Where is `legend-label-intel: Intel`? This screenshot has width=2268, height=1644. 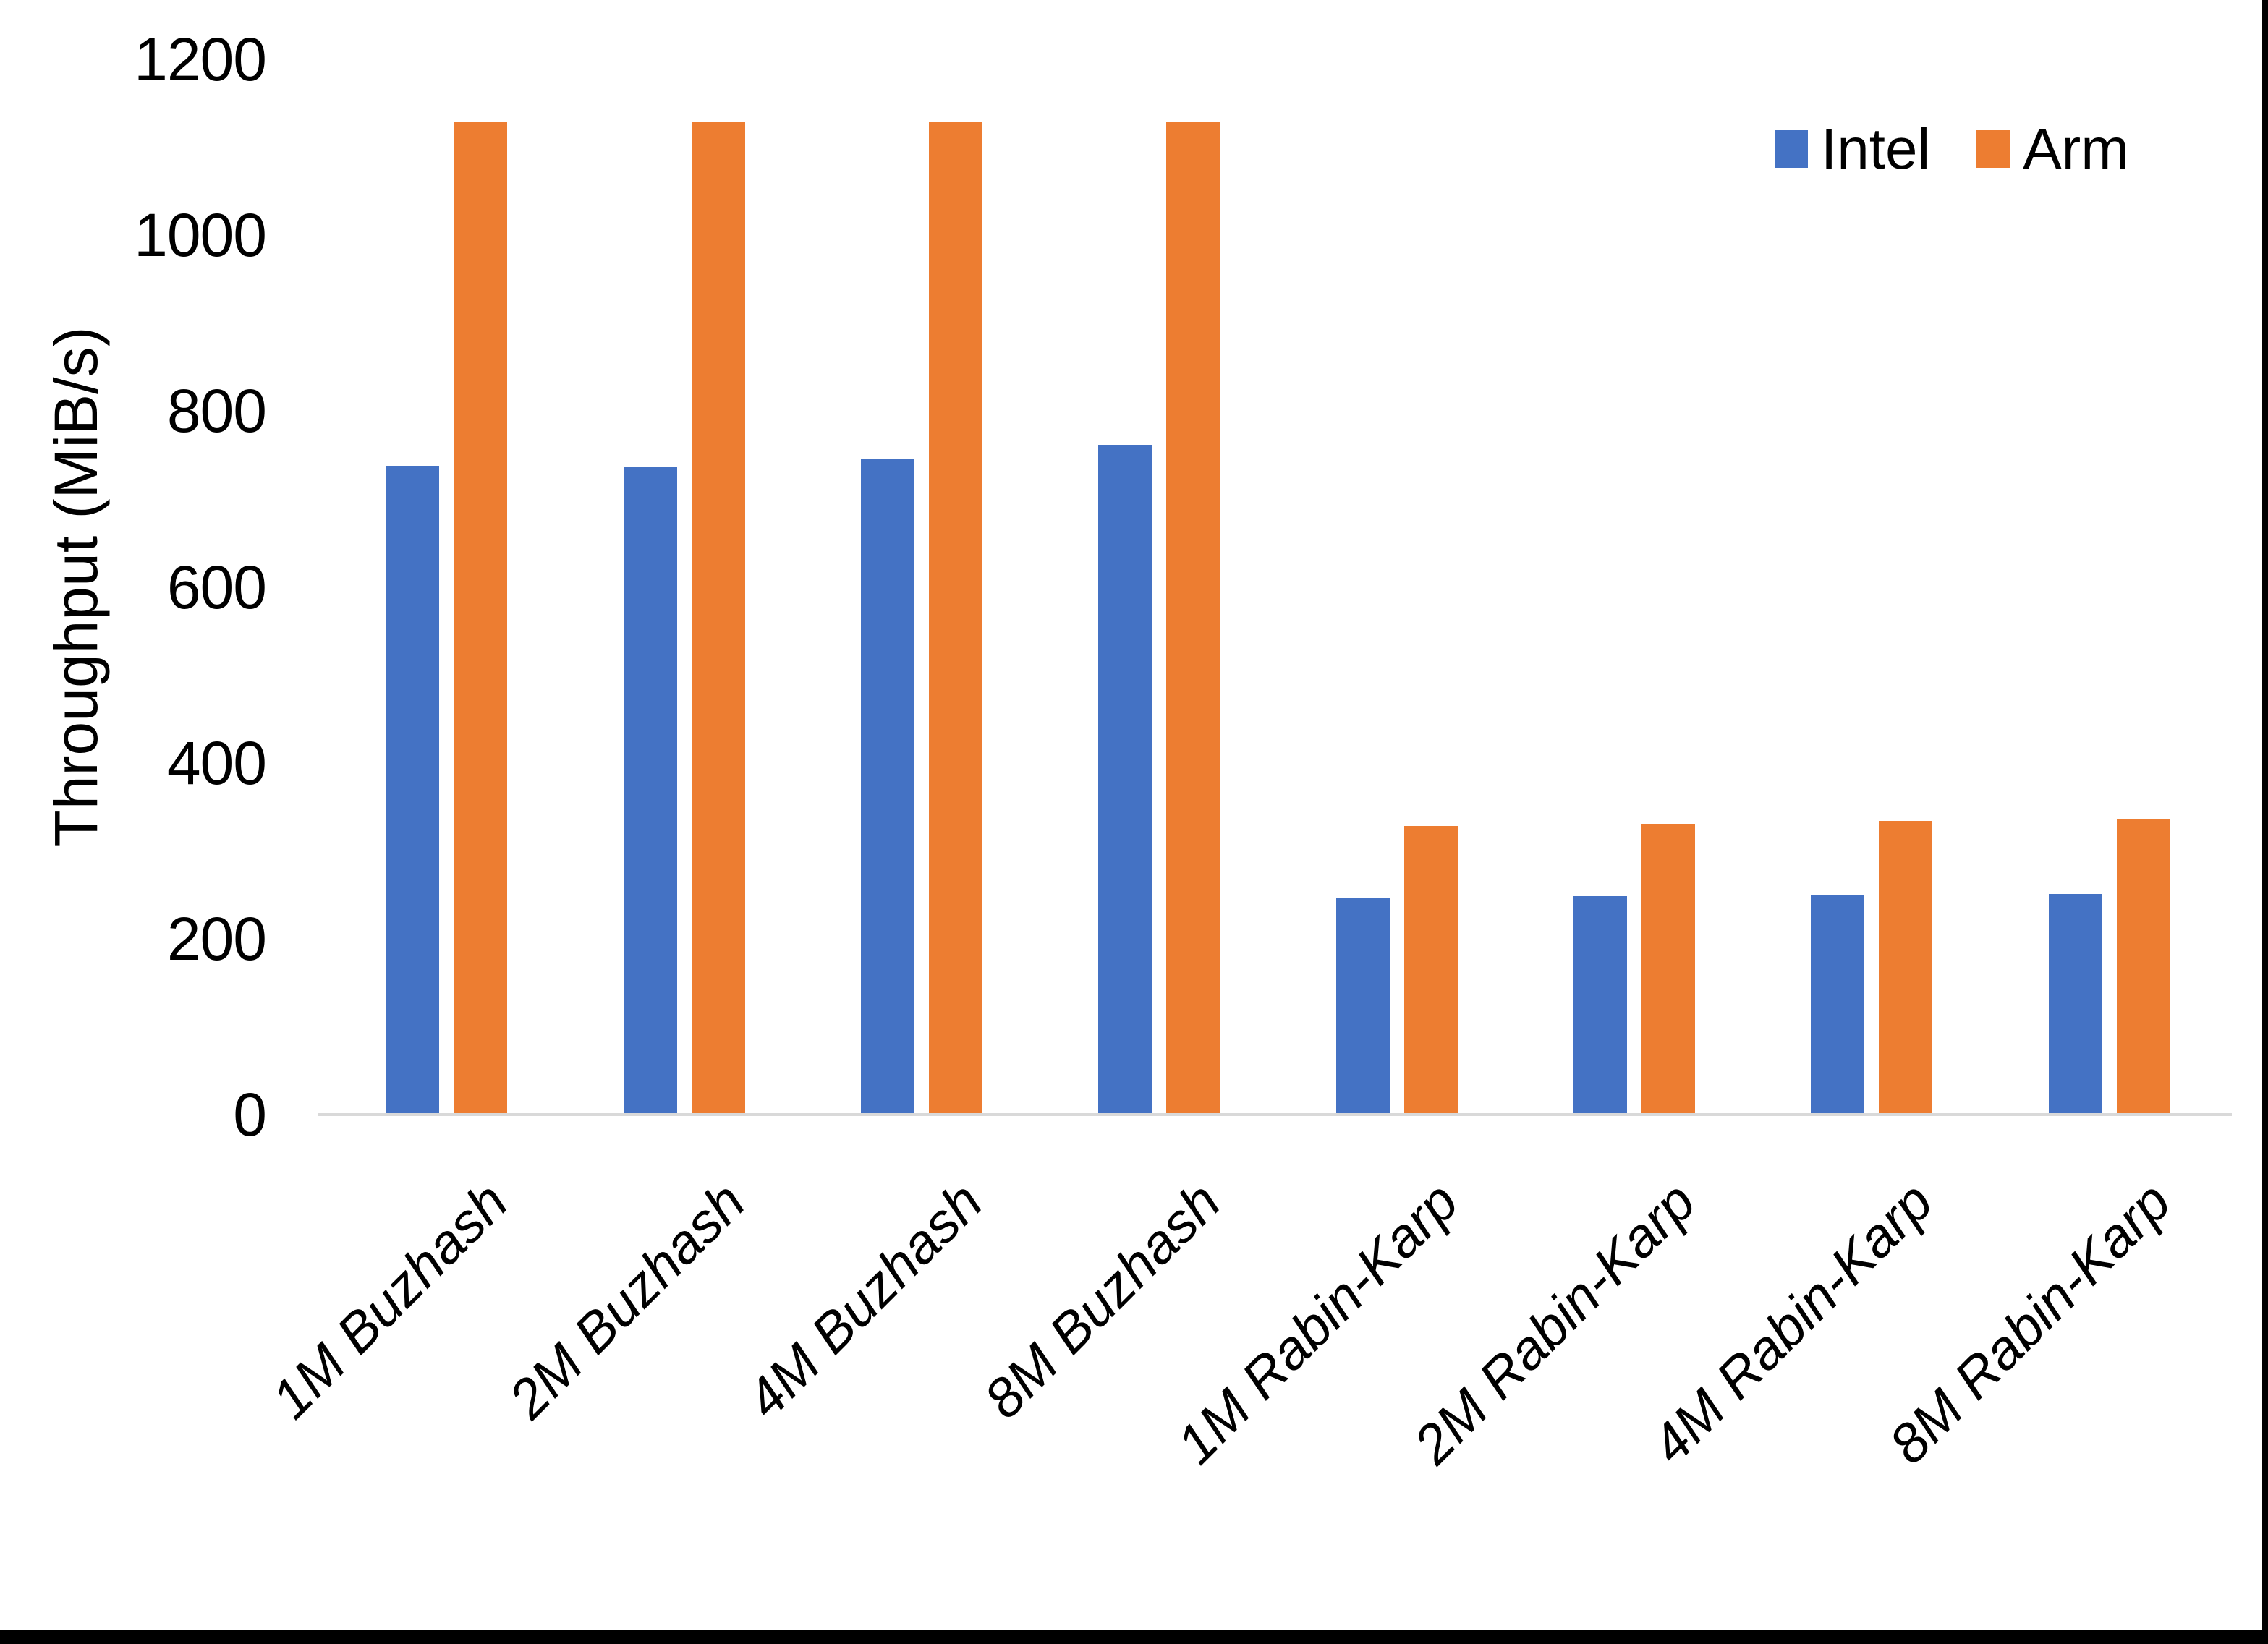 legend-label-intel: Intel is located at coordinates (1876, 148).